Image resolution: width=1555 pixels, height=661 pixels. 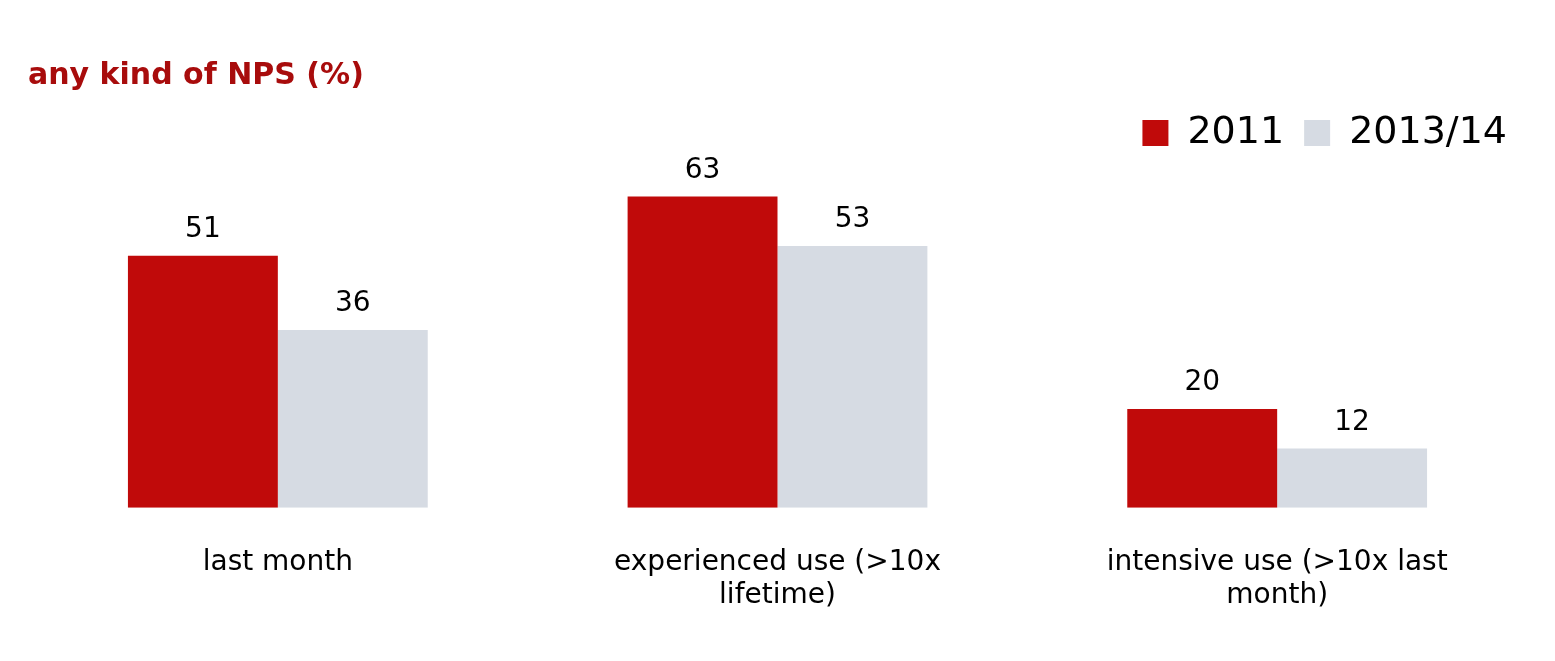 I want to click on legend-label: 2011, so click(x=1236, y=129).